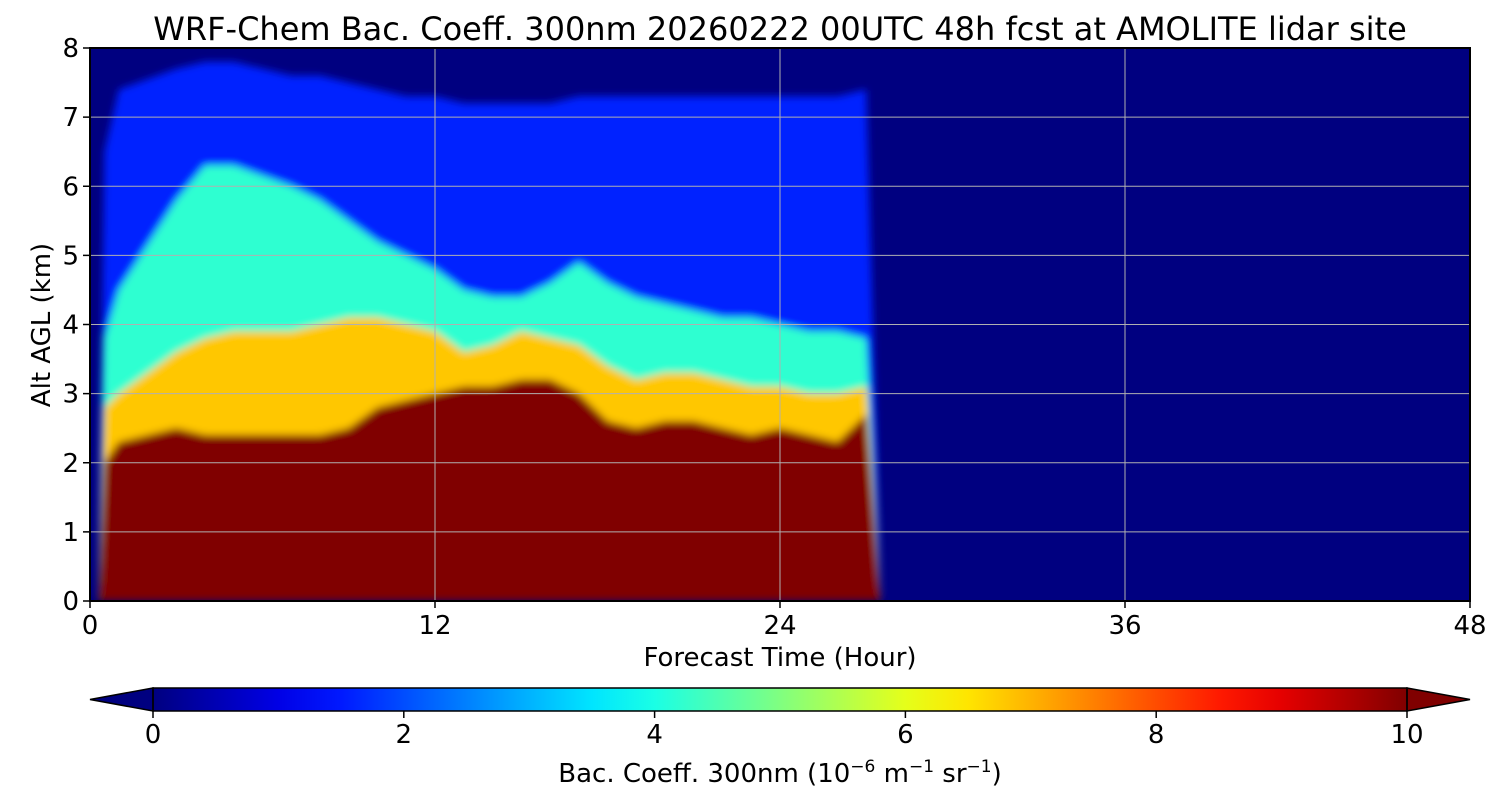 This screenshot has width=1500, height=800. What do you see at coordinates (70, 256) in the screenshot?
I see `y-tick-label: 5` at bounding box center [70, 256].